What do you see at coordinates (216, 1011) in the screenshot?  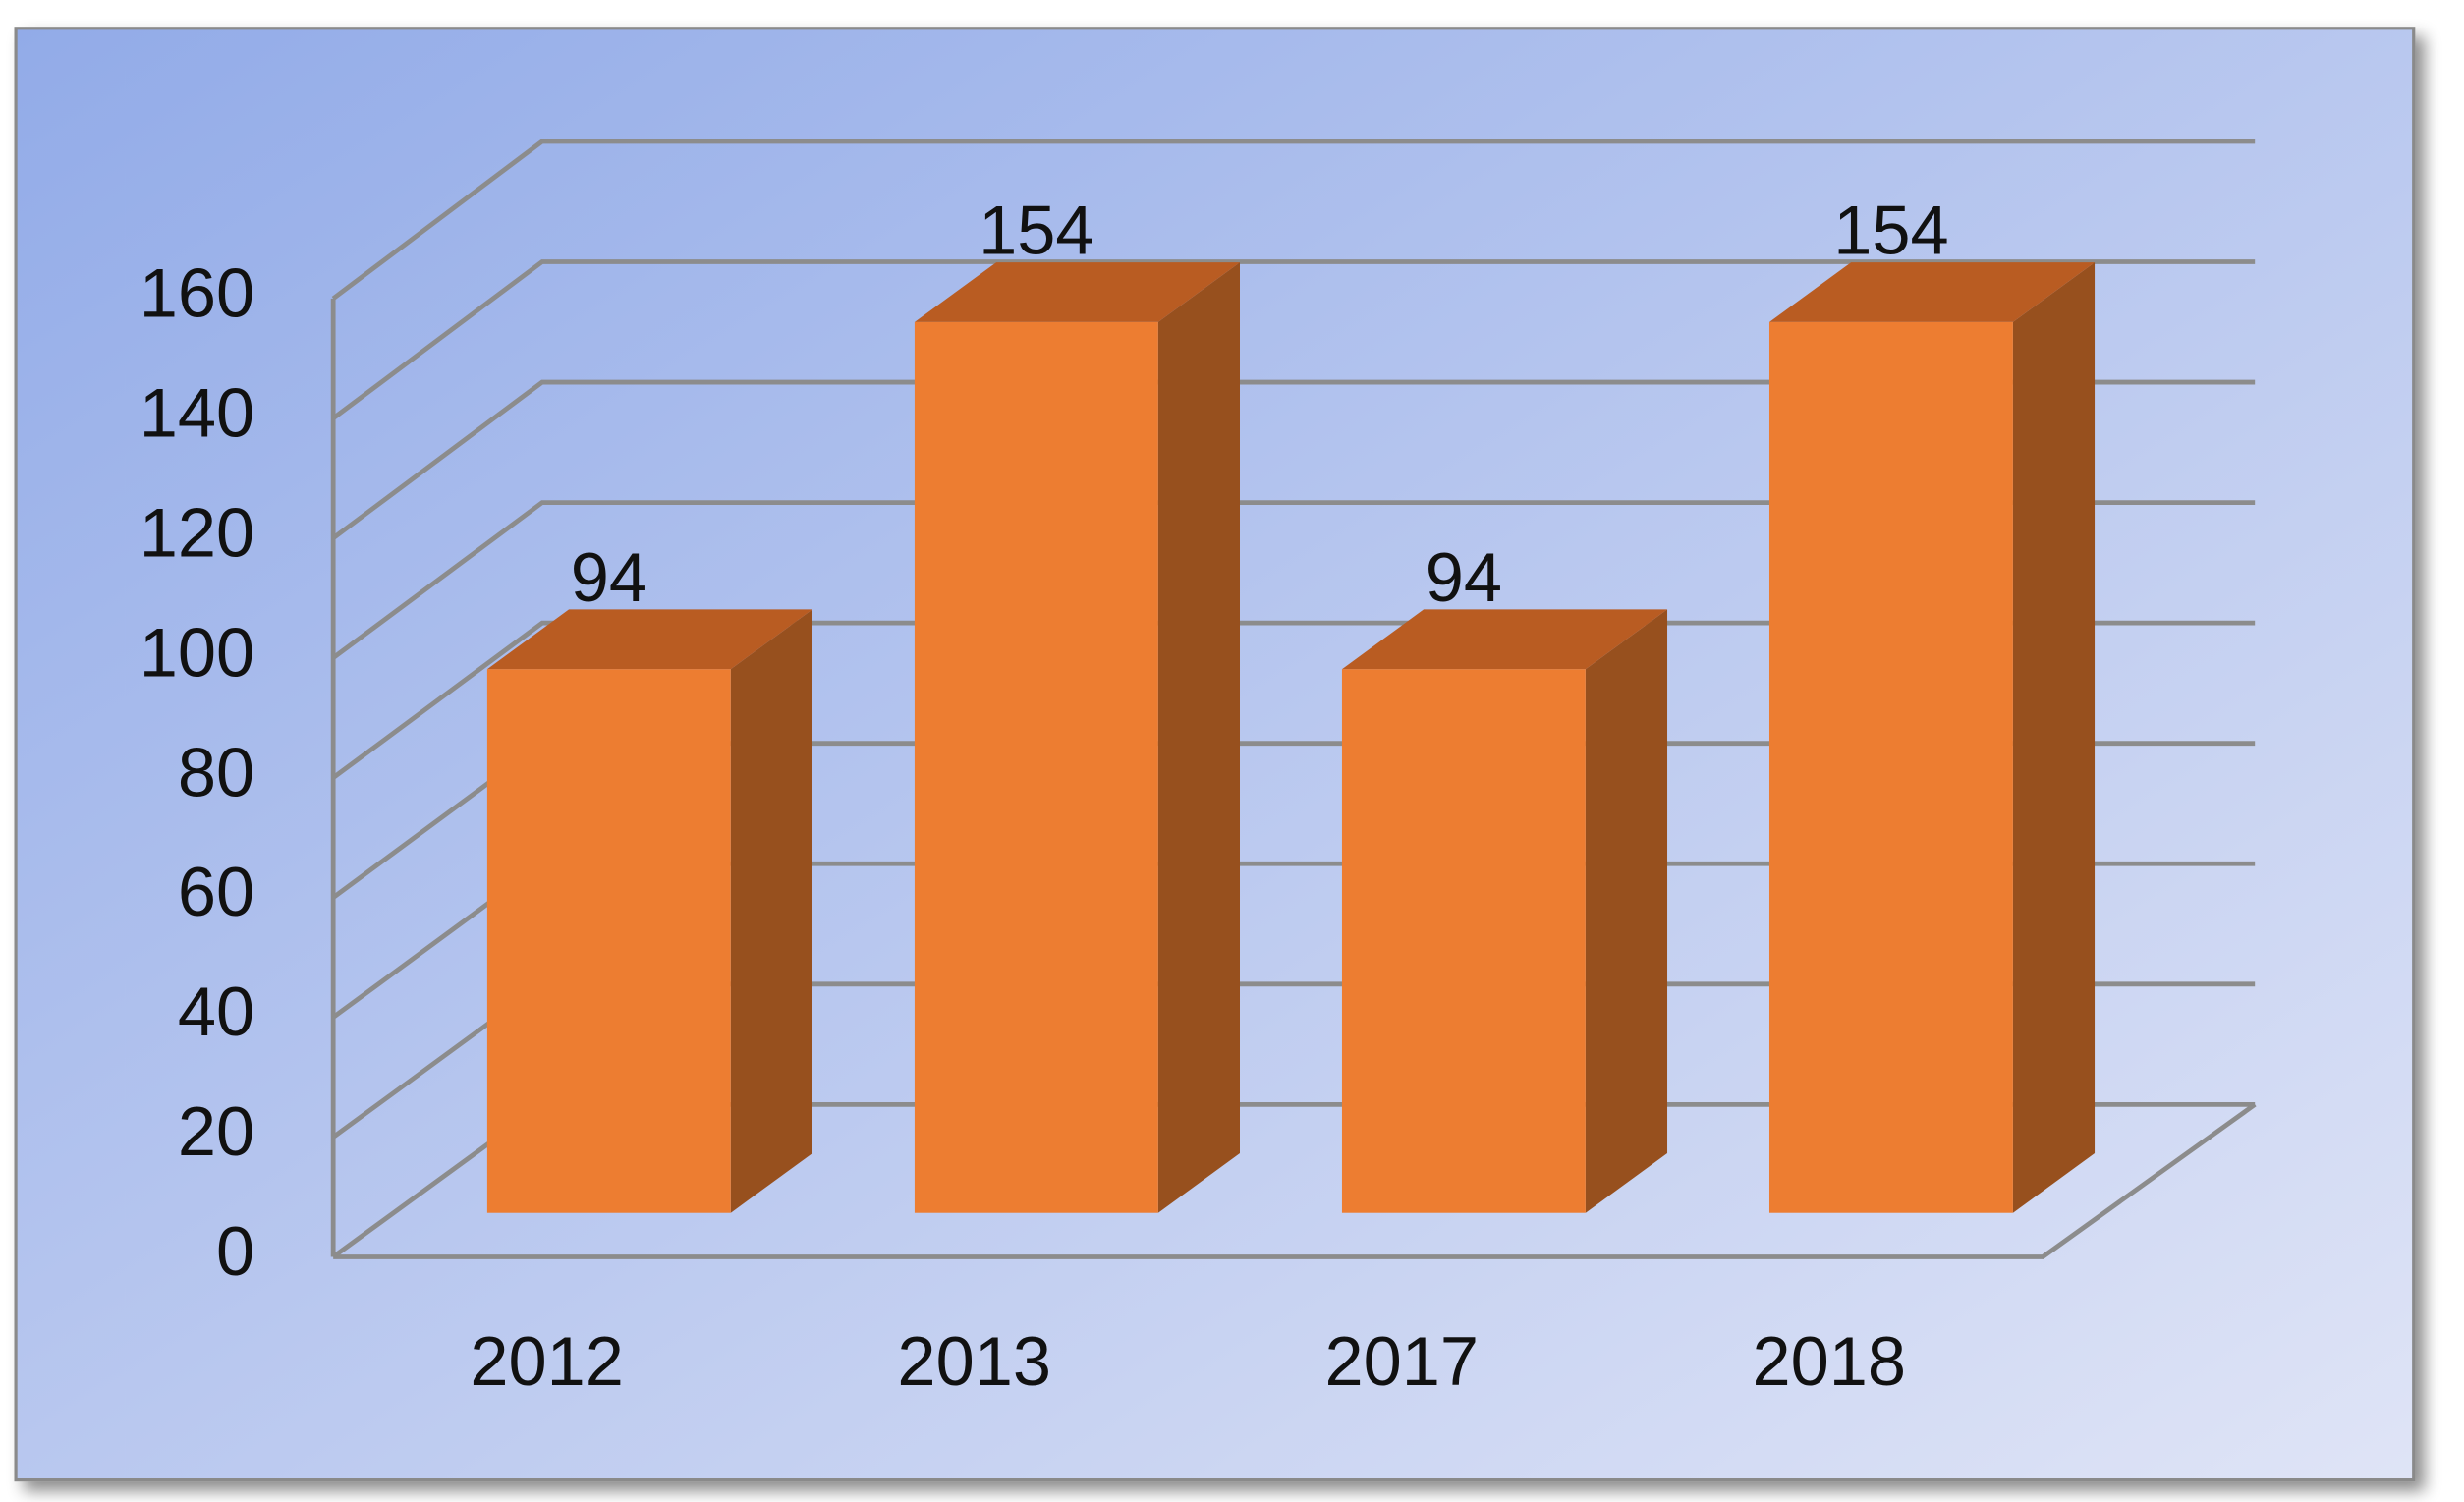 I see `y-tick-label: 40` at bounding box center [216, 1011].